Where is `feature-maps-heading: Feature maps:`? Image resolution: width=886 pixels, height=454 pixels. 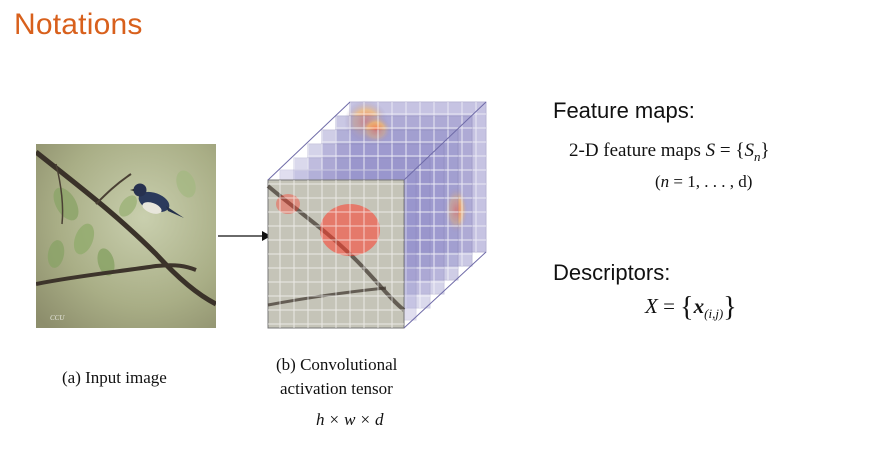
feature-maps-heading: Feature maps: is located at coordinates (624, 110).